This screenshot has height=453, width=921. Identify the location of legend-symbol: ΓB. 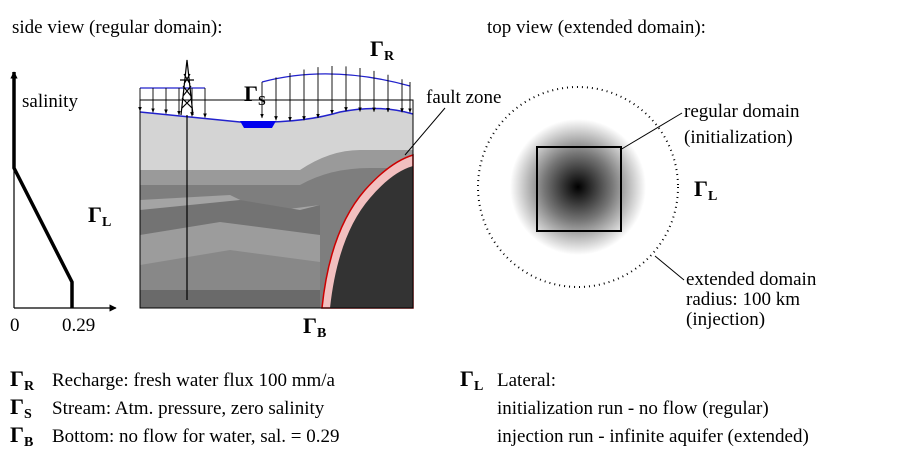
(21, 436).